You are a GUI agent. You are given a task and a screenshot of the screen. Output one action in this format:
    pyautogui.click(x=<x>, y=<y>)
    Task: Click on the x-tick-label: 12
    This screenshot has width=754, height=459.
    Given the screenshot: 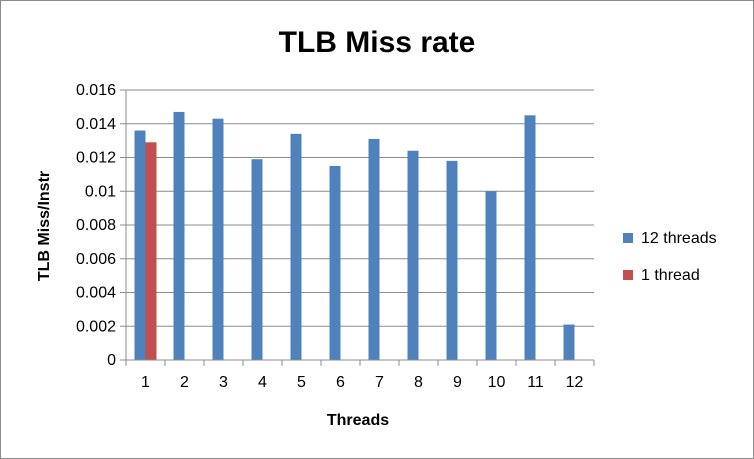 What is the action you would take?
    pyautogui.click(x=575, y=382)
    